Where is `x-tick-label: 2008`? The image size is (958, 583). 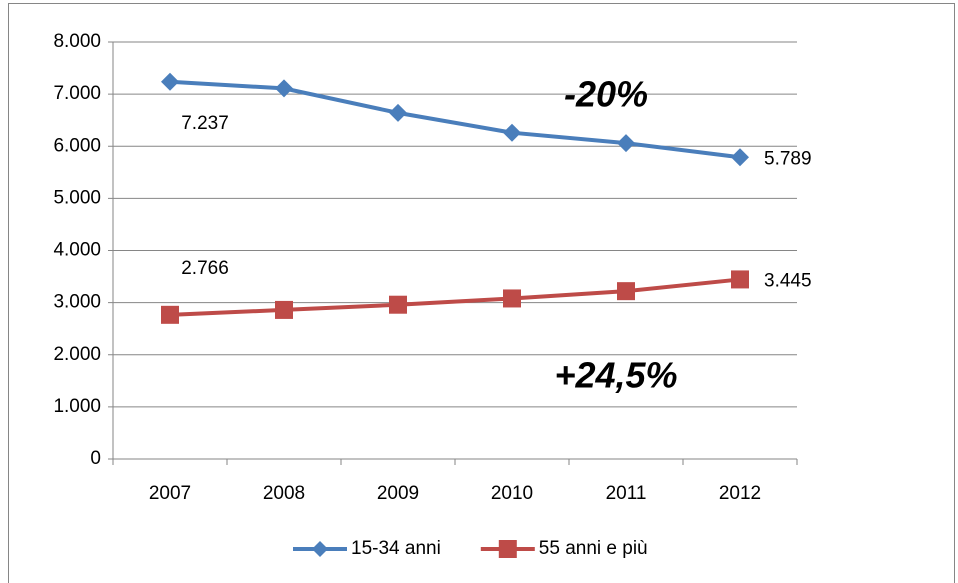 x-tick-label: 2008 is located at coordinates (284, 493).